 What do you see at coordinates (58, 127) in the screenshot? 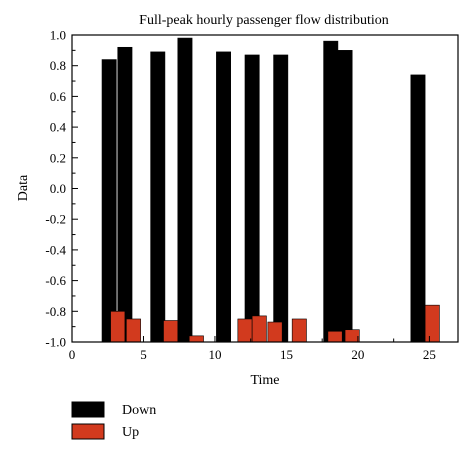
I see `y-tick-label: 0.4` at bounding box center [58, 127].